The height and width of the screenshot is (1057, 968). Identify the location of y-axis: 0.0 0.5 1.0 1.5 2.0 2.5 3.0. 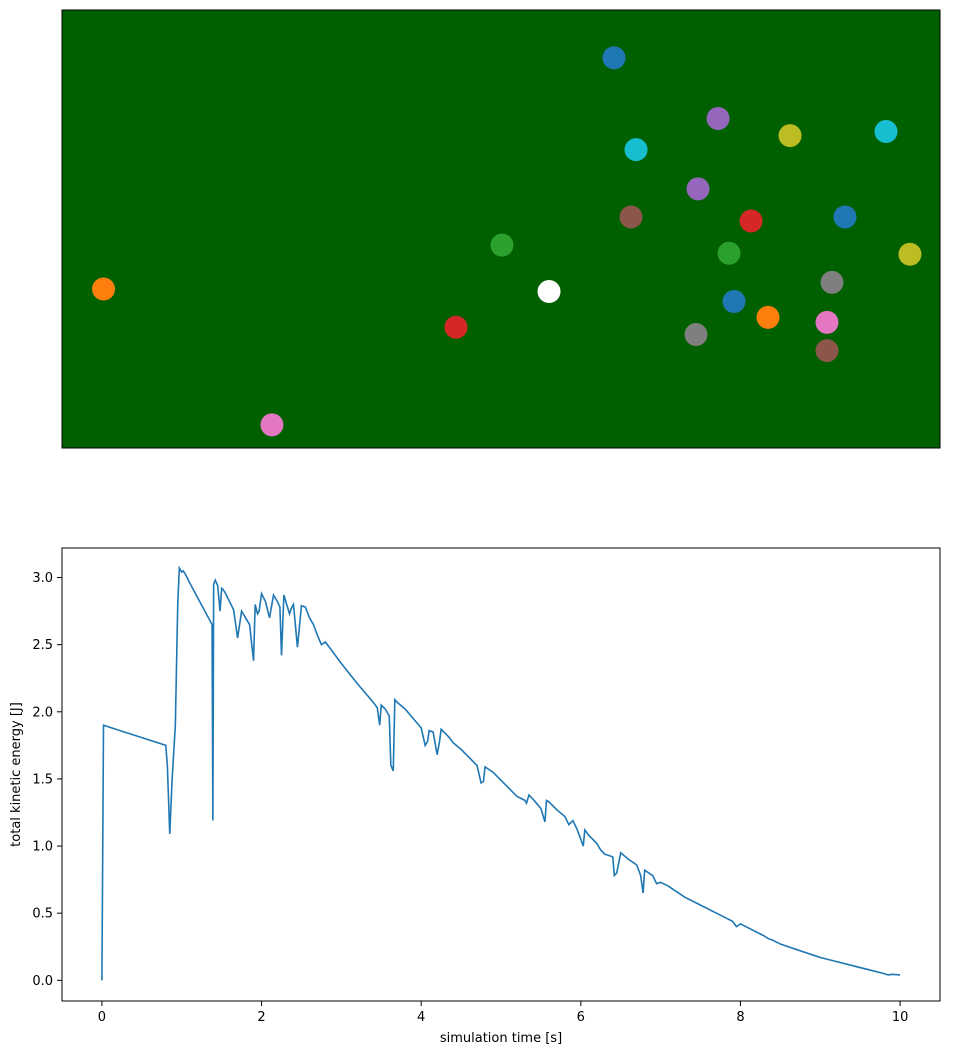
(47, 780).